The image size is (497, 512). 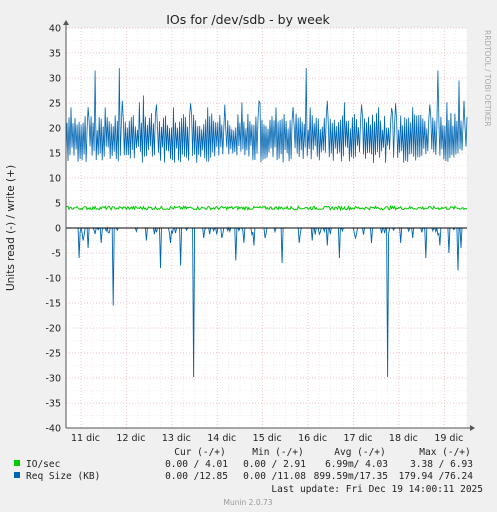 I want to click on y-axis-label: Units read (-) / write (+), so click(x=11, y=228).